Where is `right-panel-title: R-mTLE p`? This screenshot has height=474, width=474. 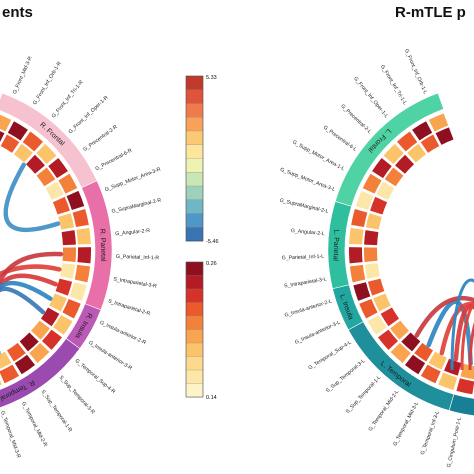 right-panel-title: R-mTLE p is located at coordinates (430, 12).